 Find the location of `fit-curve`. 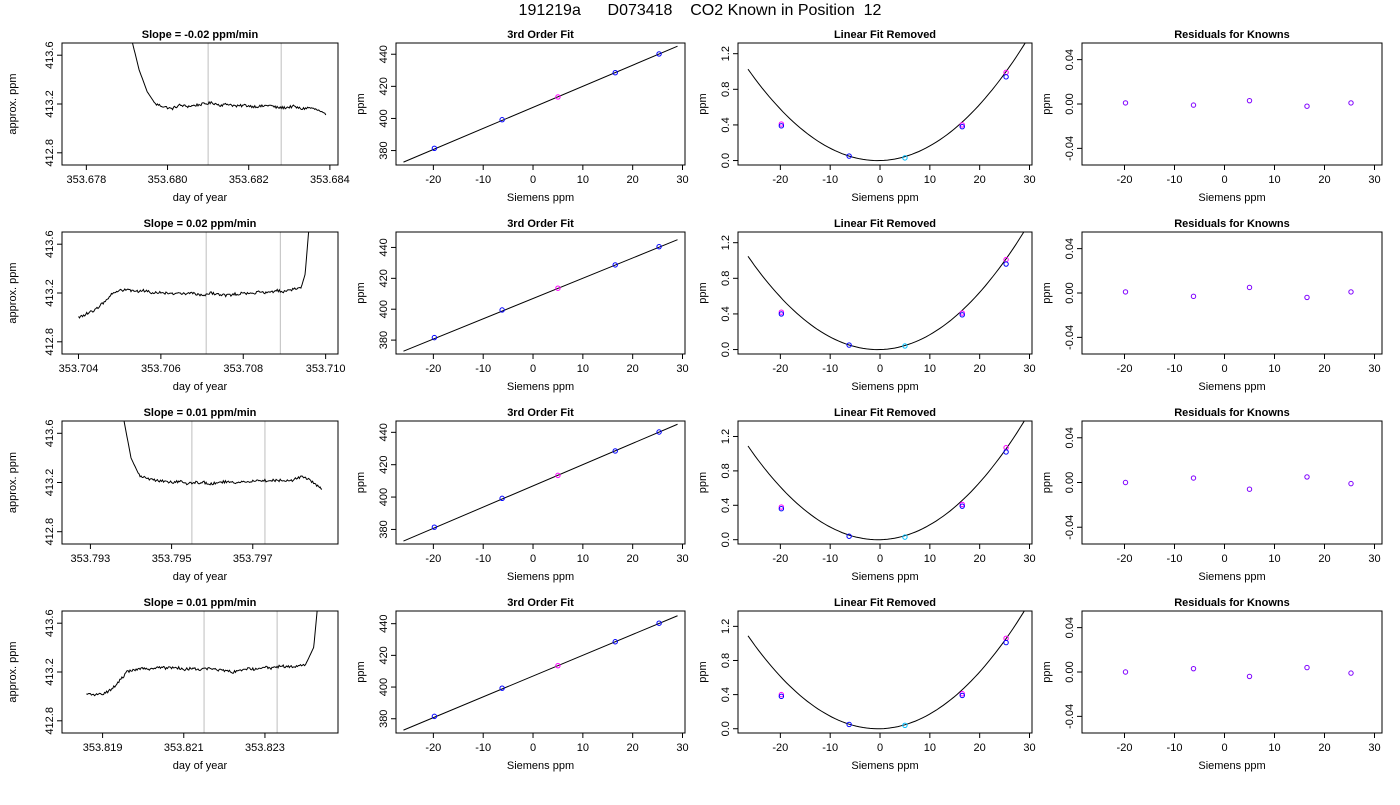

fit-curve is located at coordinates (886, 481).